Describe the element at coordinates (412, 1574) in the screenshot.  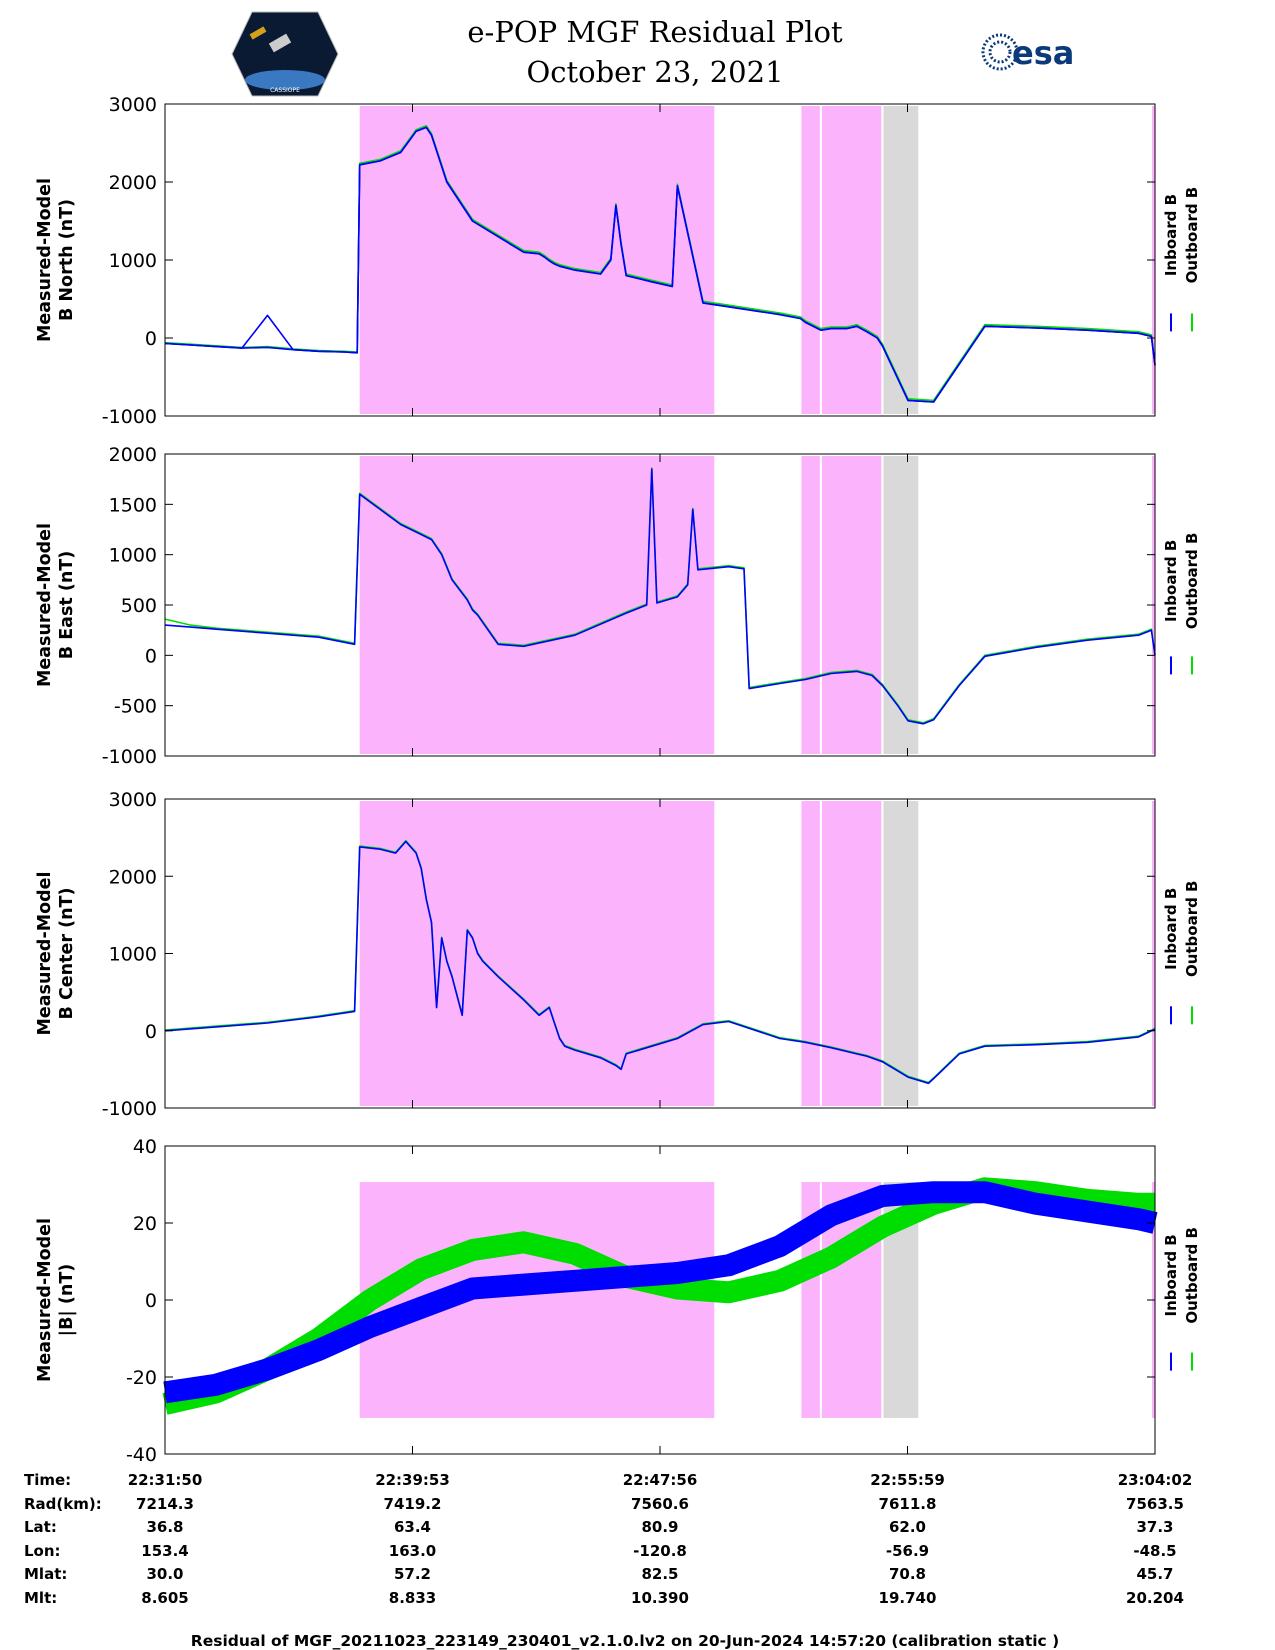
I see `annotation-value: 57.2` at that location.